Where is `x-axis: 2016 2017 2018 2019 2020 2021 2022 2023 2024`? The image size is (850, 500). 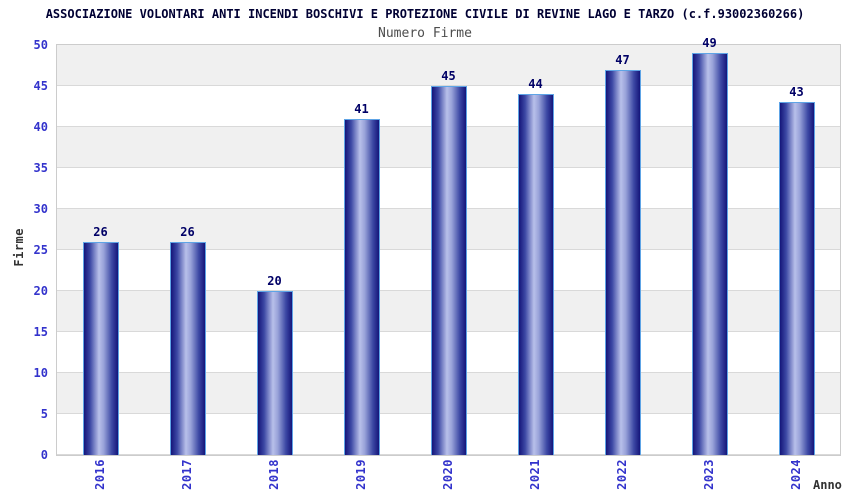
x-axis: 2016 2017 2018 2019 2020 2021 2022 2023 2024 is located at coordinates (448, 479).